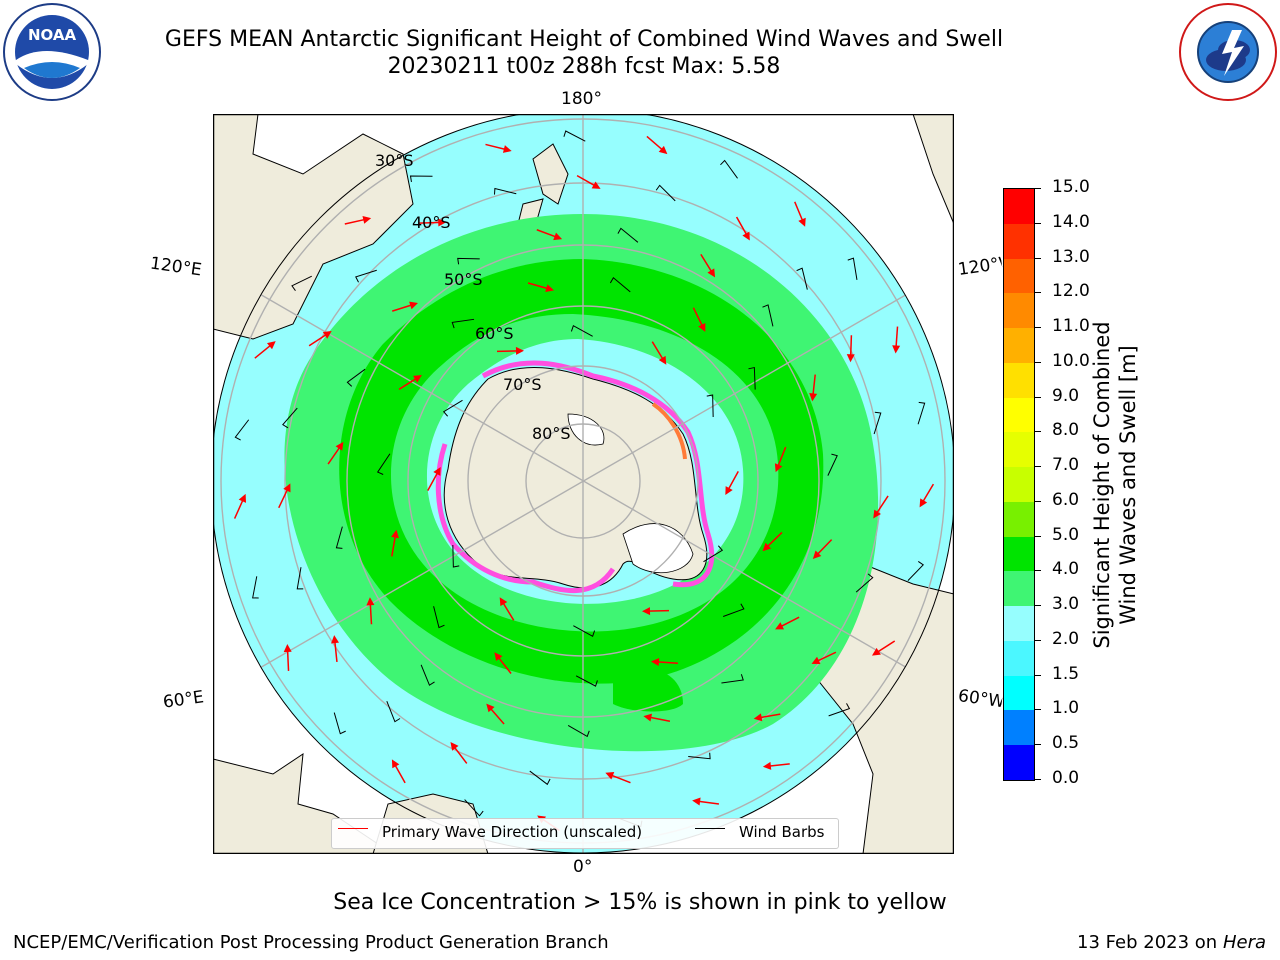 Image resolution: width=1280 pixels, height=960 pixels. Describe the element at coordinates (183, 700) in the screenshot. I see `lon-label-60e: 60°E` at that location.